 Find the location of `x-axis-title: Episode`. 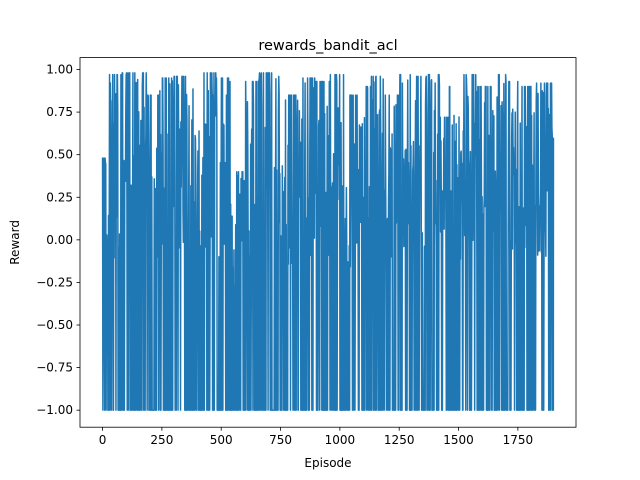

x-axis-title: Episode is located at coordinates (327, 463).